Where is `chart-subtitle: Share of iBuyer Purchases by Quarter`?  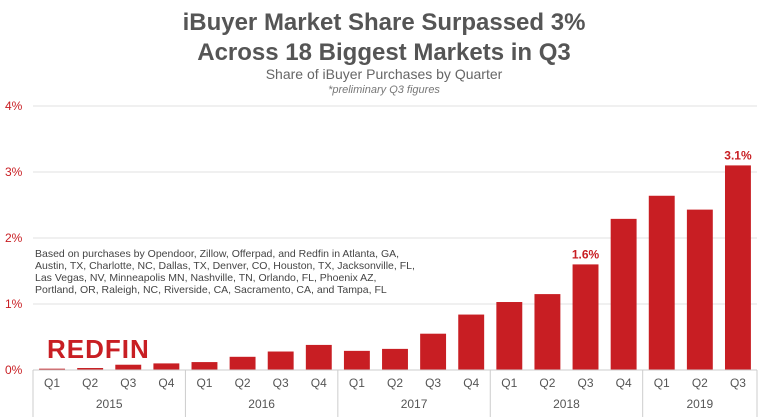 chart-subtitle: Share of iBuyer Purchases by Quarter is located at coordinates (384, 74).